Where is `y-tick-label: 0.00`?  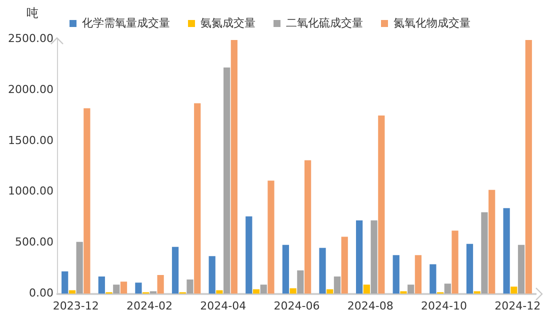
y-tick-label: 0.00 is located at coordinates (41, 293).